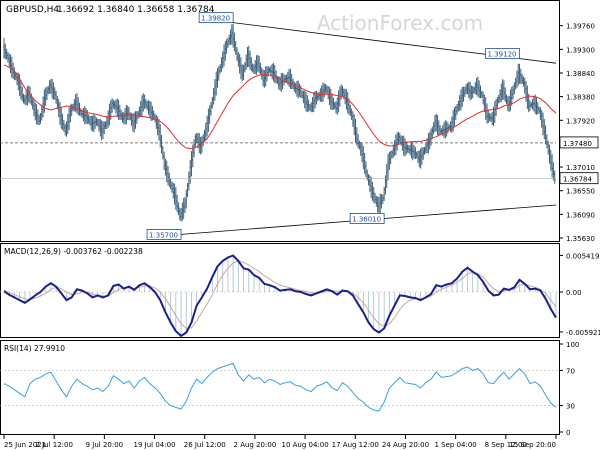  Describe the element at coordinates (568, 433) in the screenshot. I see `rsi-tick-label: 0` at that location.